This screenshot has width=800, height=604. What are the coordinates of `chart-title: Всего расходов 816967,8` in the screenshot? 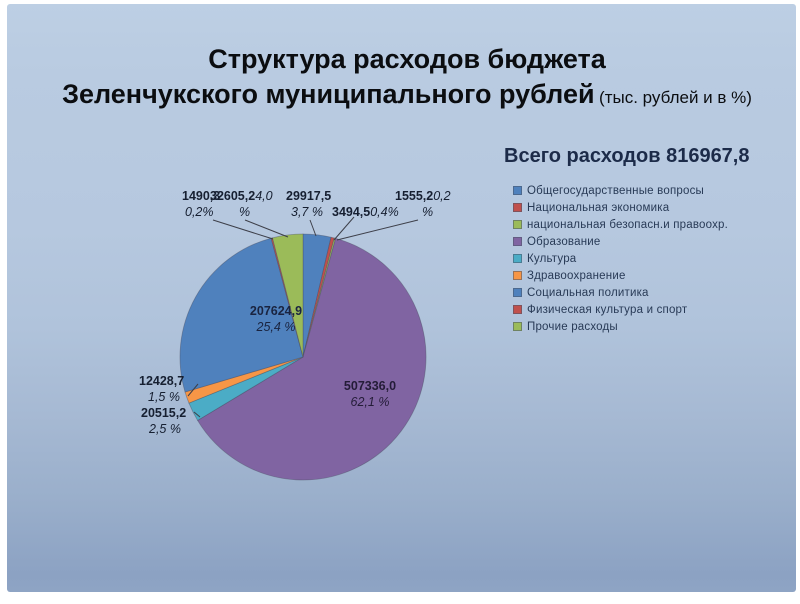 It's located at (627, 156).